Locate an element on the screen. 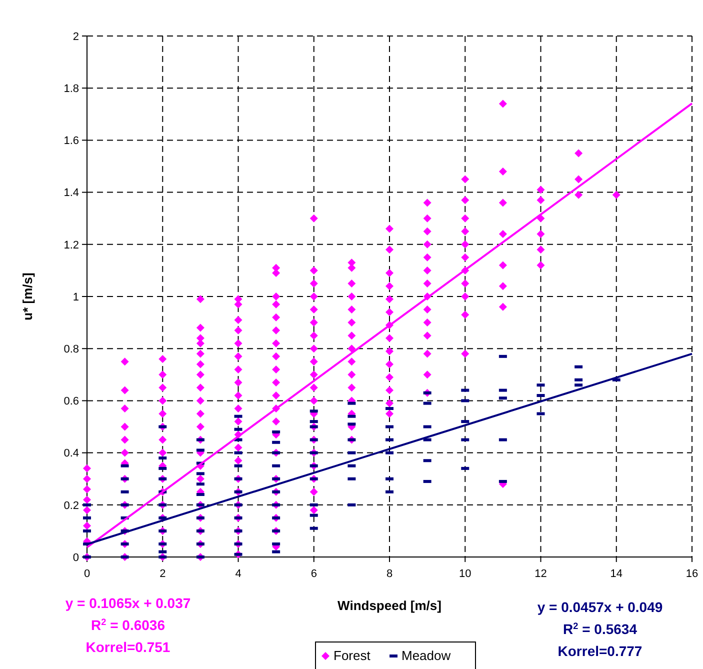 The width and height of the screenshot is (703, 669). y-tick-label: 0.6 is located at coordinates (71, 402).